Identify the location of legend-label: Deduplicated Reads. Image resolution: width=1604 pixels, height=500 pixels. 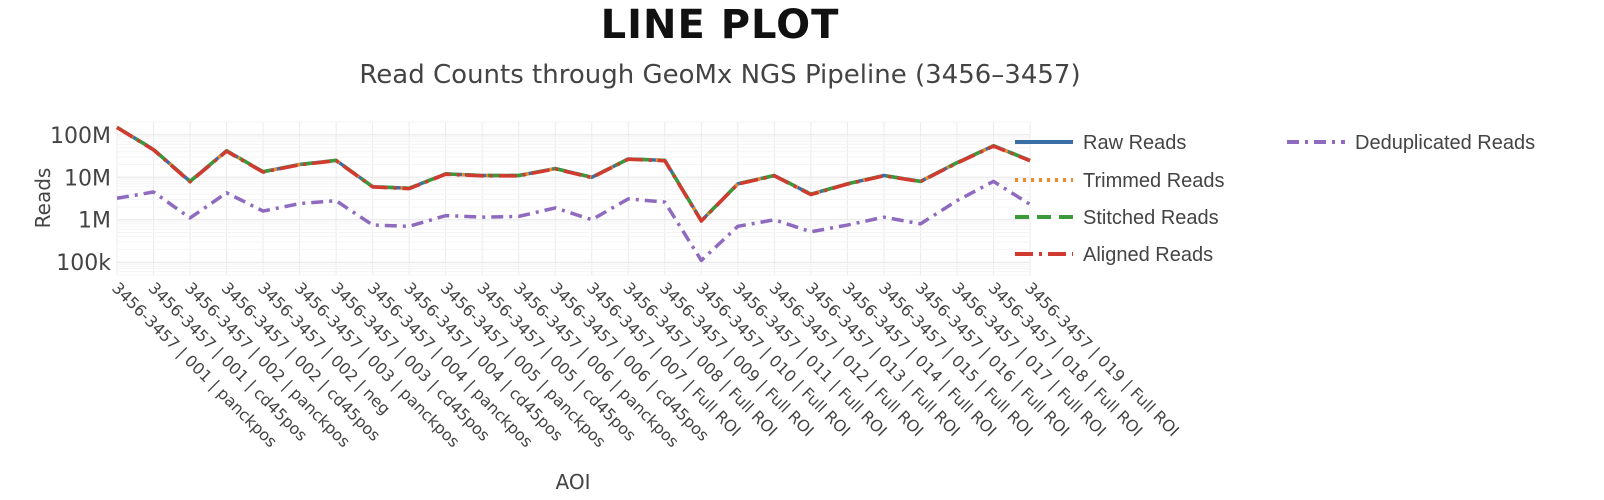
(1445, 143).